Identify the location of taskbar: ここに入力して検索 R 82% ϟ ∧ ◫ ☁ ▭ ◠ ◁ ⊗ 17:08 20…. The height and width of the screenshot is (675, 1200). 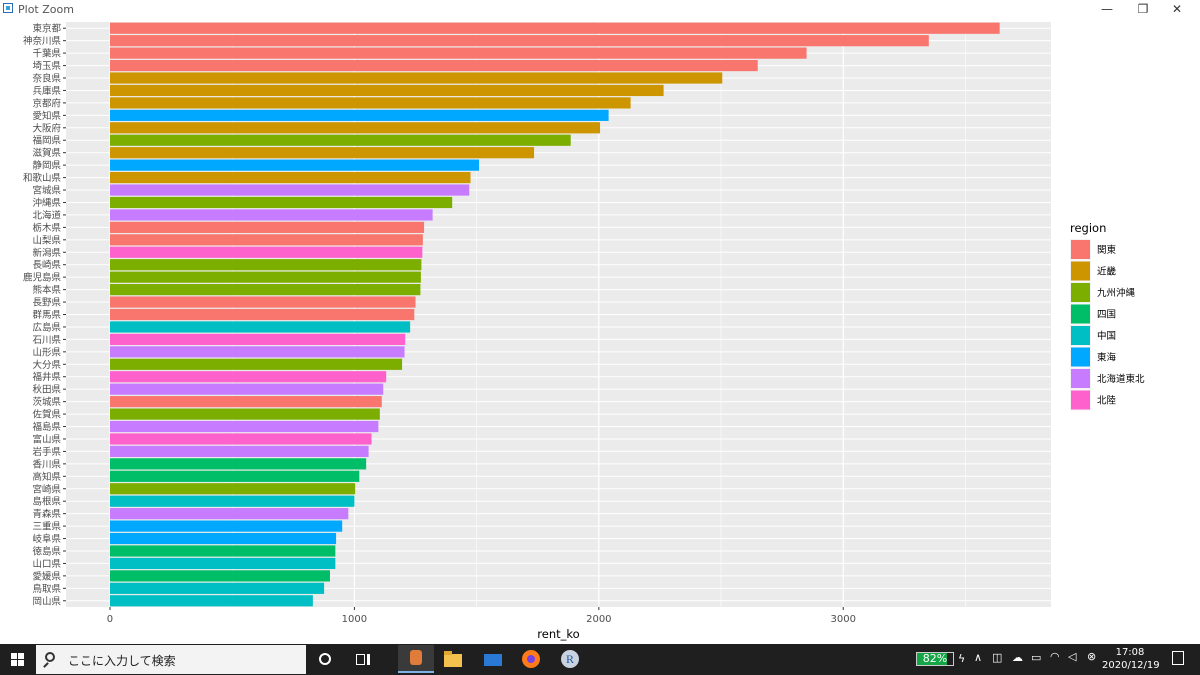
(600, 659).